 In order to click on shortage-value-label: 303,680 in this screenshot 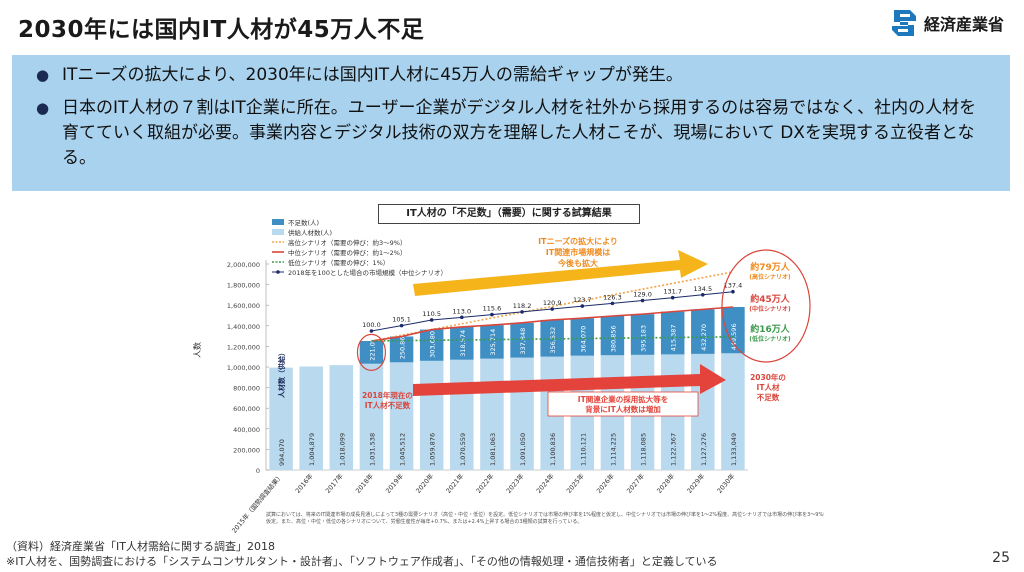, I will do `click(433, 344)`.